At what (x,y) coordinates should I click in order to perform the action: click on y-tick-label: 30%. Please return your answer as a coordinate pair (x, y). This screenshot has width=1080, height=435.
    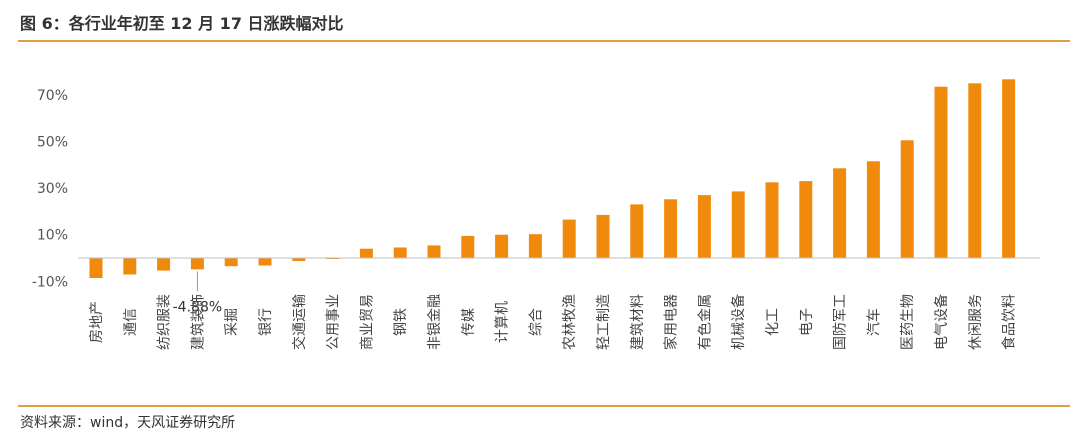
    Looking at the image, I should click on (52, 189).